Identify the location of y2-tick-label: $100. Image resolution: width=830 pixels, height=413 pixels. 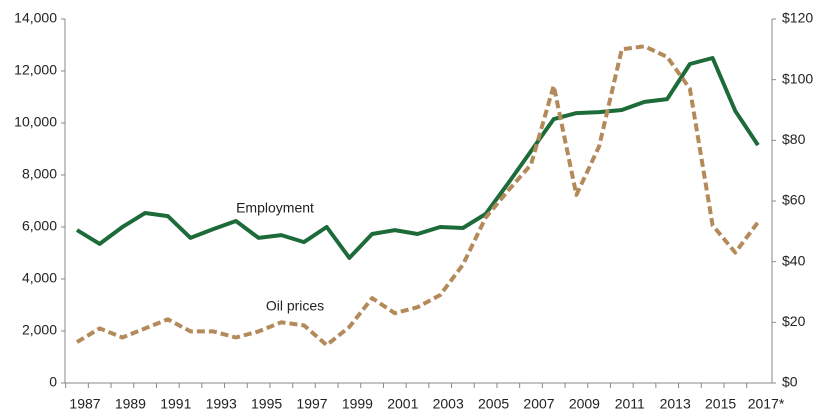
(797, 78).